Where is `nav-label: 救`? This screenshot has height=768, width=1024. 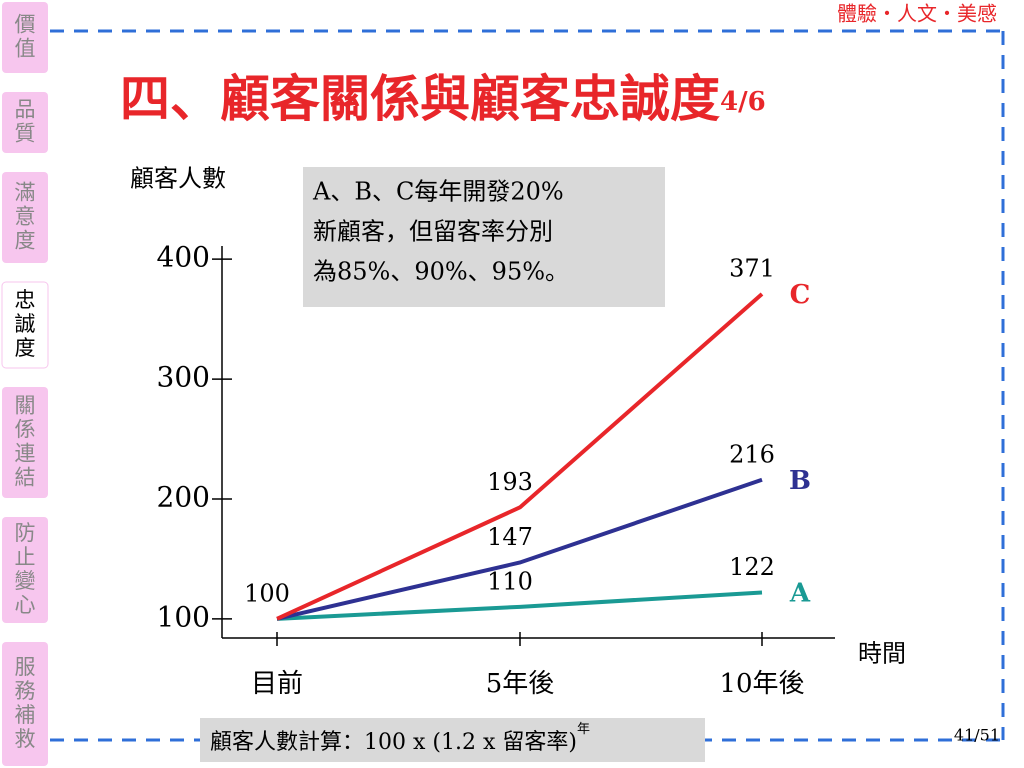 nav-label: 救 is located at coordinates (25, 739).